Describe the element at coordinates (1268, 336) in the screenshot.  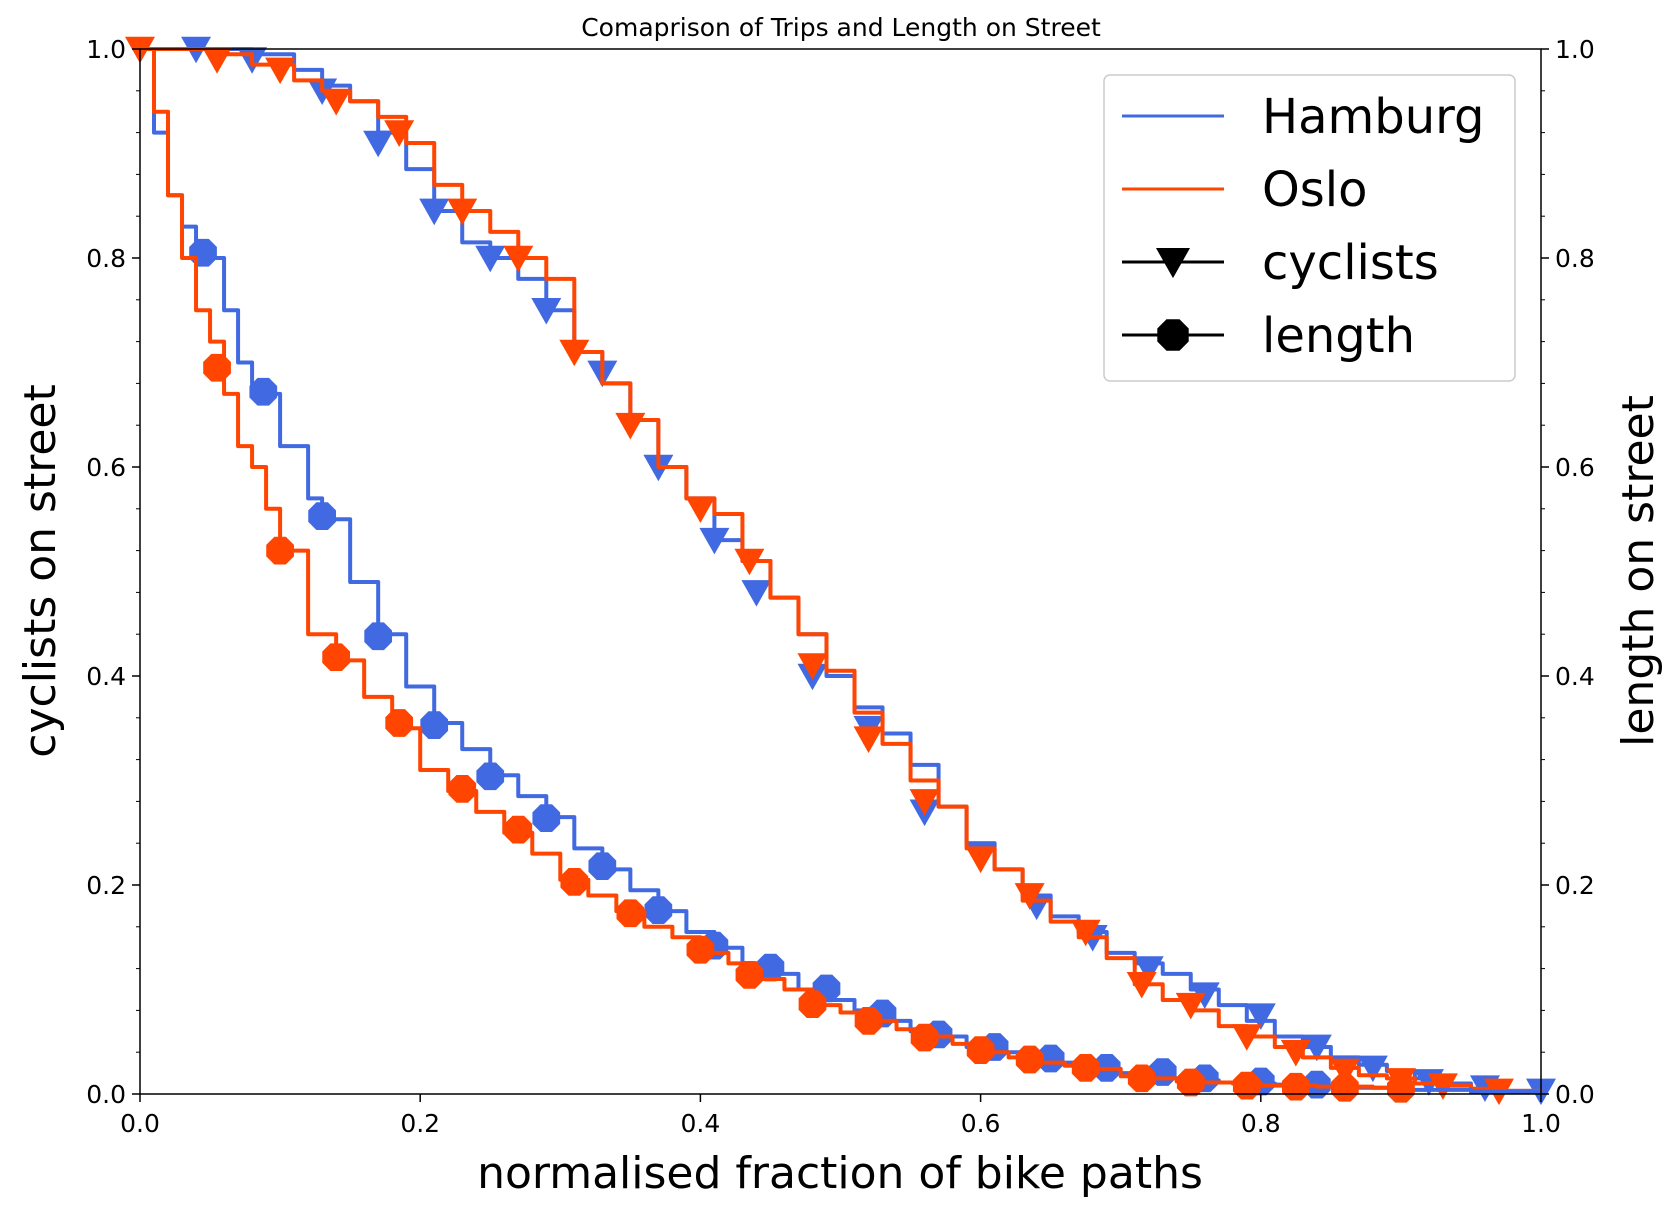
I see `legend-item-length: length` at that location.